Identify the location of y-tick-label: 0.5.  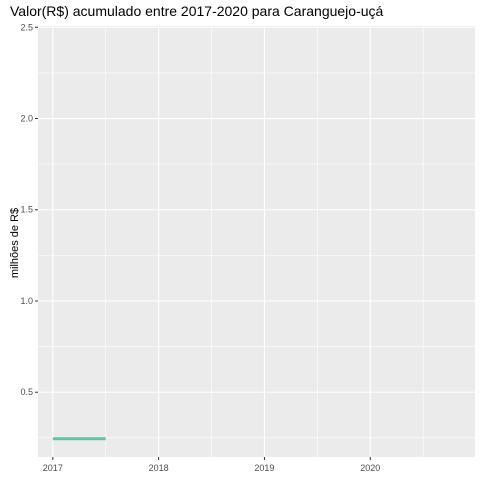
(26, 392).